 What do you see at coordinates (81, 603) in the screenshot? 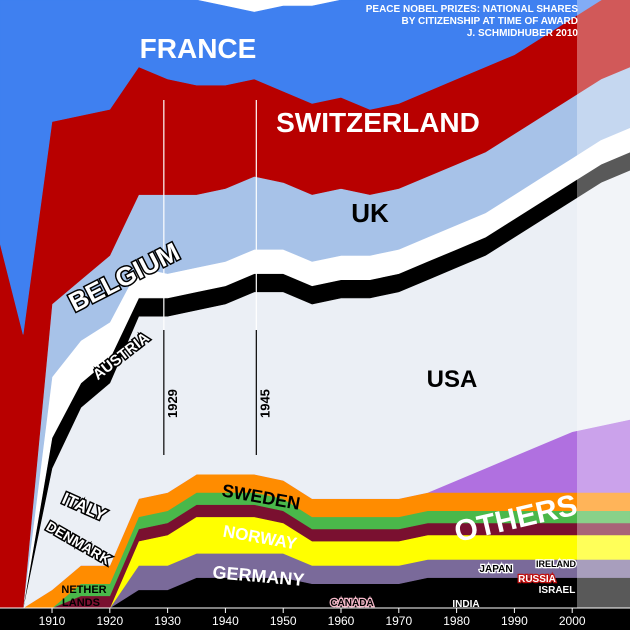
I see `label-netherlands-line2: LANDS` at bounding box center [81, 603].